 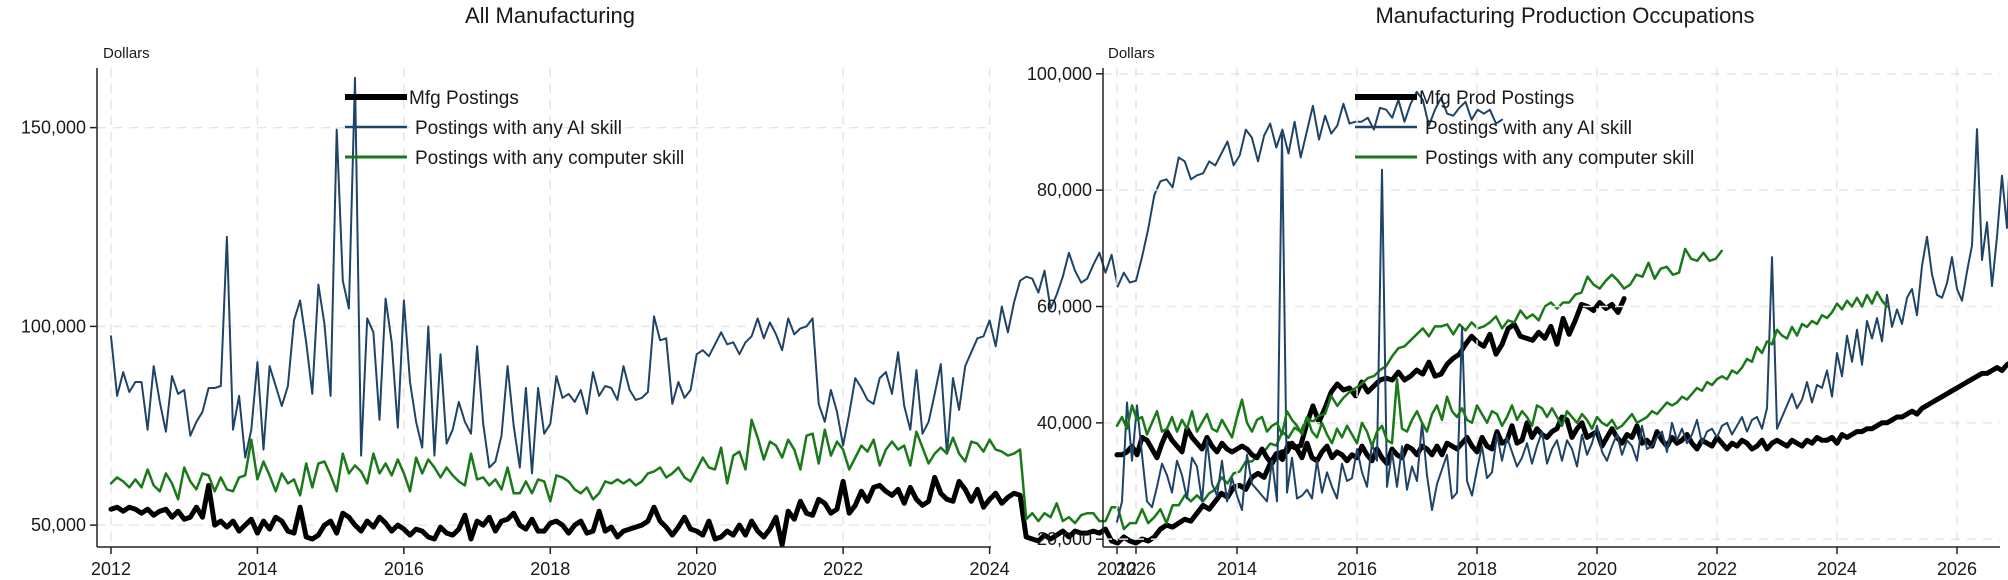 I want to click on y-tick-label: 20,000, so click(x=1064, y=539).